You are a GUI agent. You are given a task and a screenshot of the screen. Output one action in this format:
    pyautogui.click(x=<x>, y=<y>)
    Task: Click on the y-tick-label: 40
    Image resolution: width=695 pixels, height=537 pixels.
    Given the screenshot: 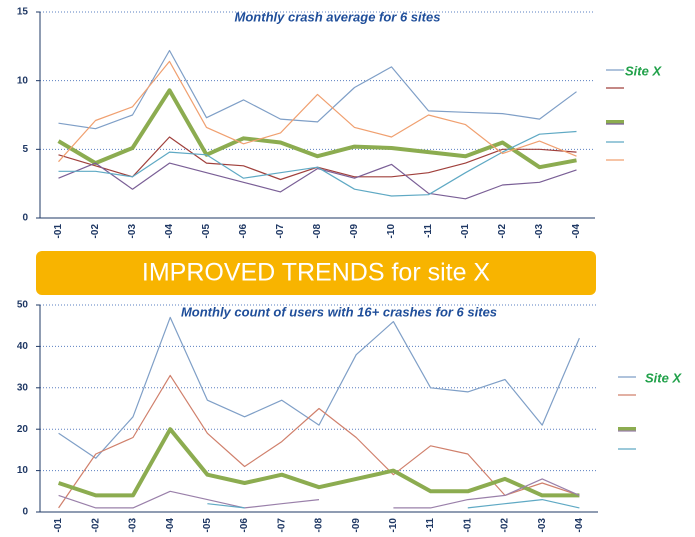 What is the action you would take?
    pyautogui.click(x=23, y=346)
    